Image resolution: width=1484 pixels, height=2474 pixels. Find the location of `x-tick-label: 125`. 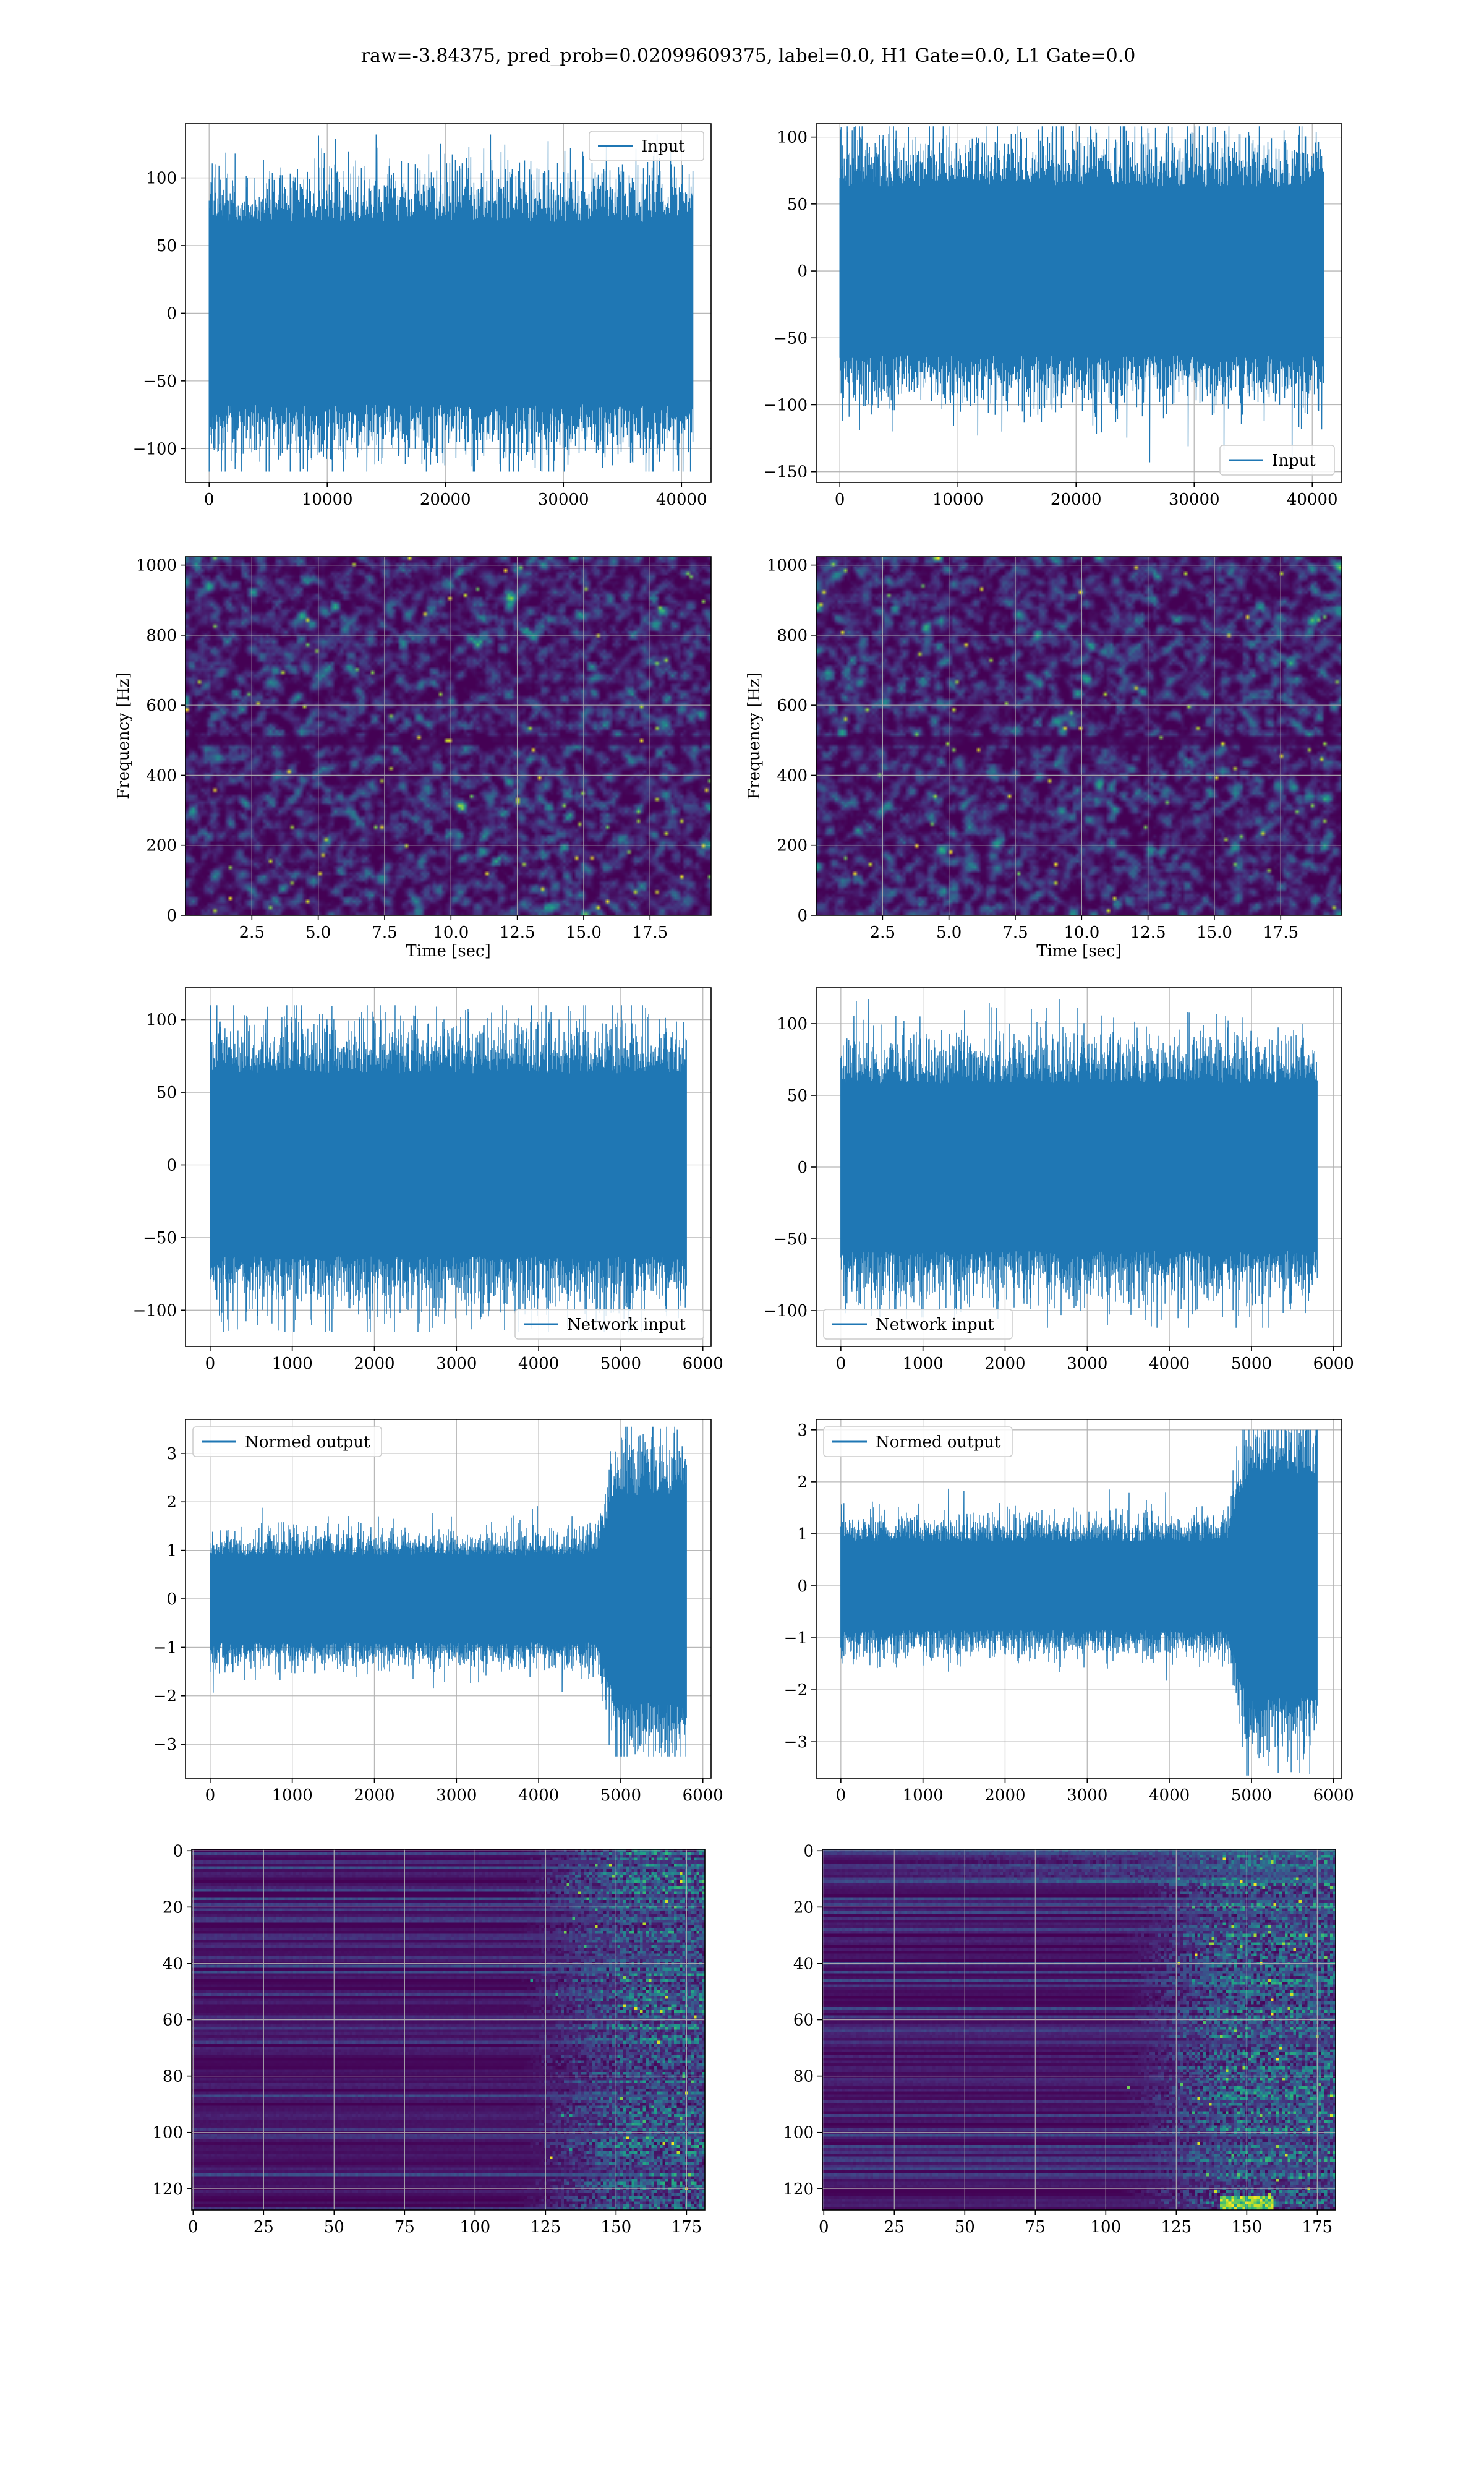

x-tick-label: 125 is located at coordinates (1176, 2227).